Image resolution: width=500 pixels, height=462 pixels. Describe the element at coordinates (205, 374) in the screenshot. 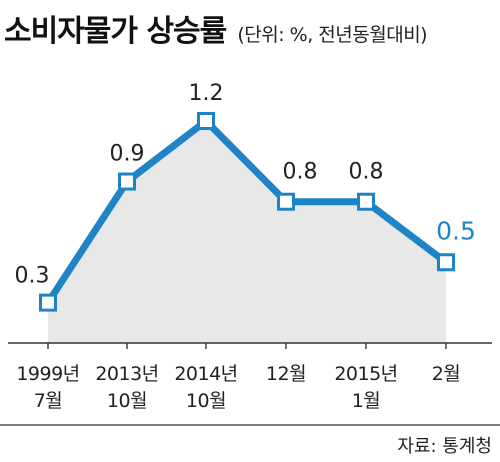

I see `x-tick-label: 2014년` at that location.